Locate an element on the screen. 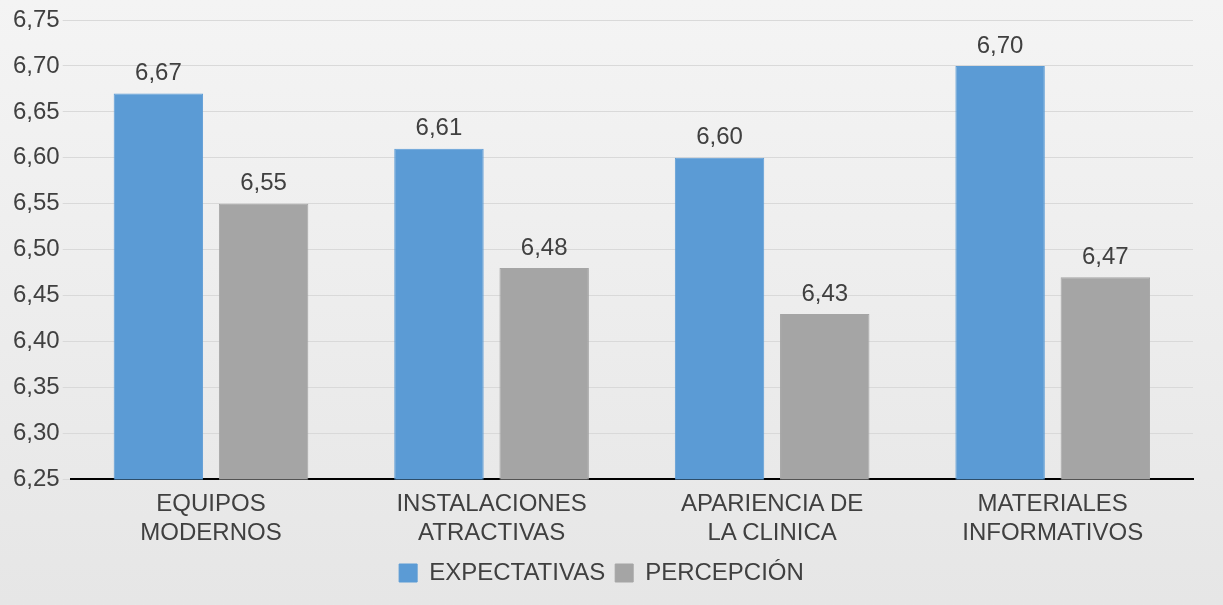  x-tick-label: INSTALACIONES ATRACTIVAS is located at coordinates (491, 517).